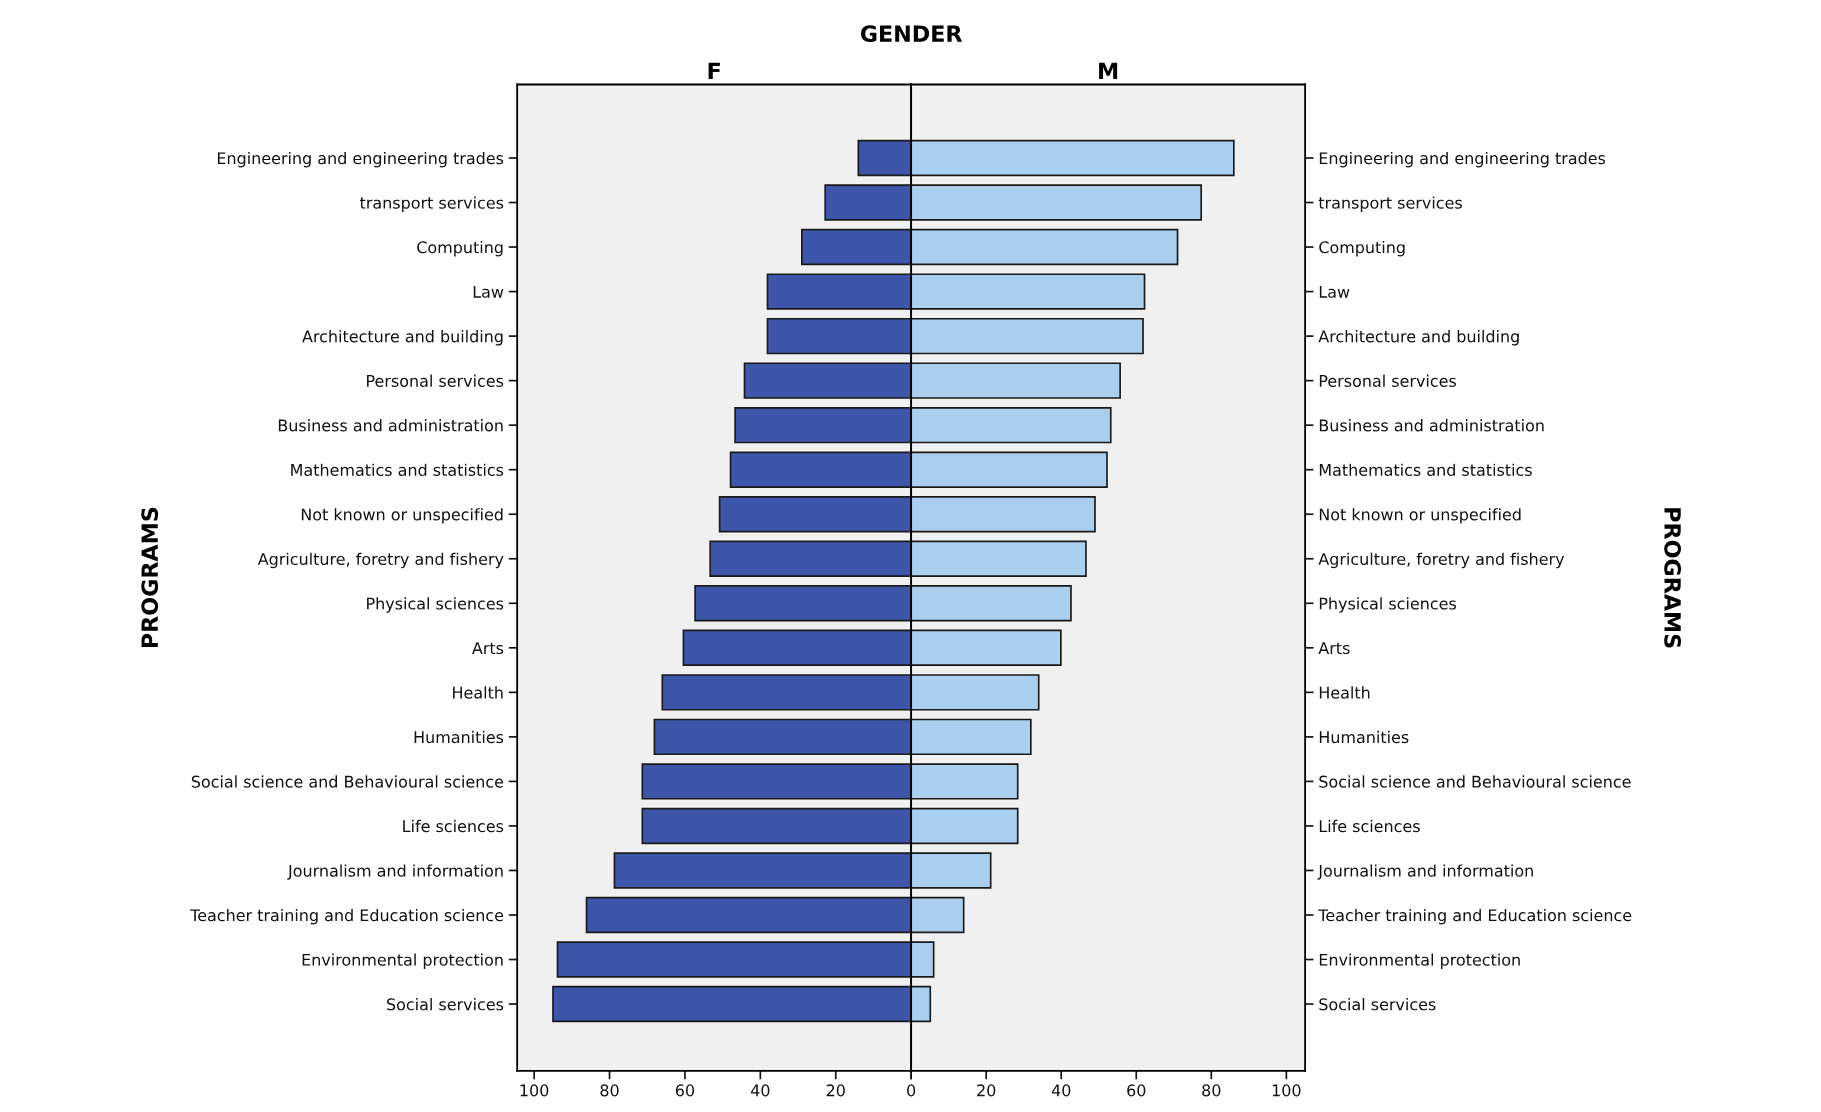 The width and height of the screenshot is (1821, 1112). Describe the element at coordinates (1108, 70) in the screenshot. I see `chart-subtitle: M` at that location.